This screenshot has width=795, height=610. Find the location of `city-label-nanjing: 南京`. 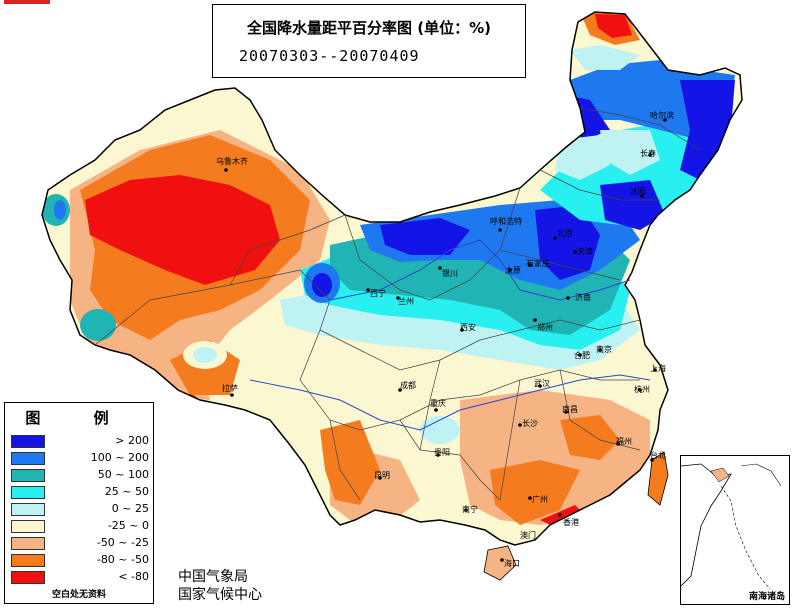

city-label-nanjing: 南京 is located at coordinates (604, 349).